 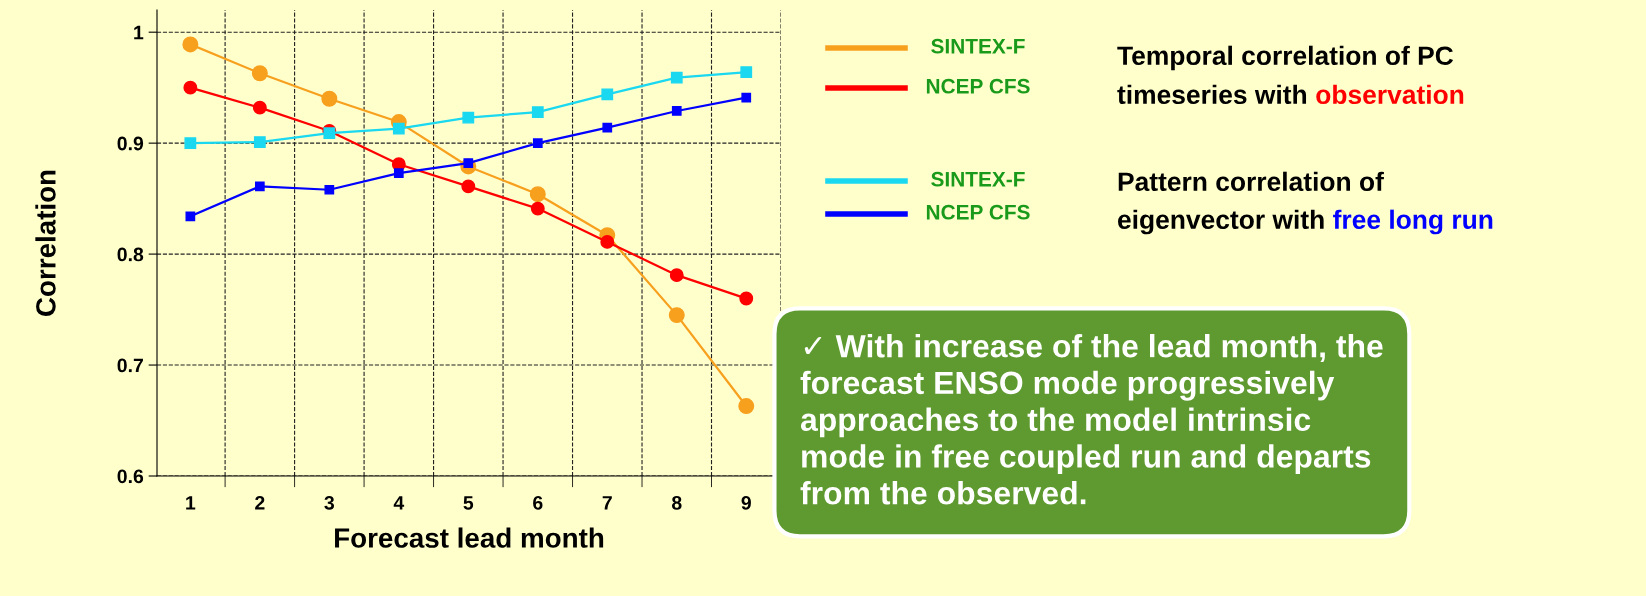 What do you see at coordinates (1285, 58) in the screenshot?
I see `text: Temporal correlation of PC` at bounding box center [1285, 58].